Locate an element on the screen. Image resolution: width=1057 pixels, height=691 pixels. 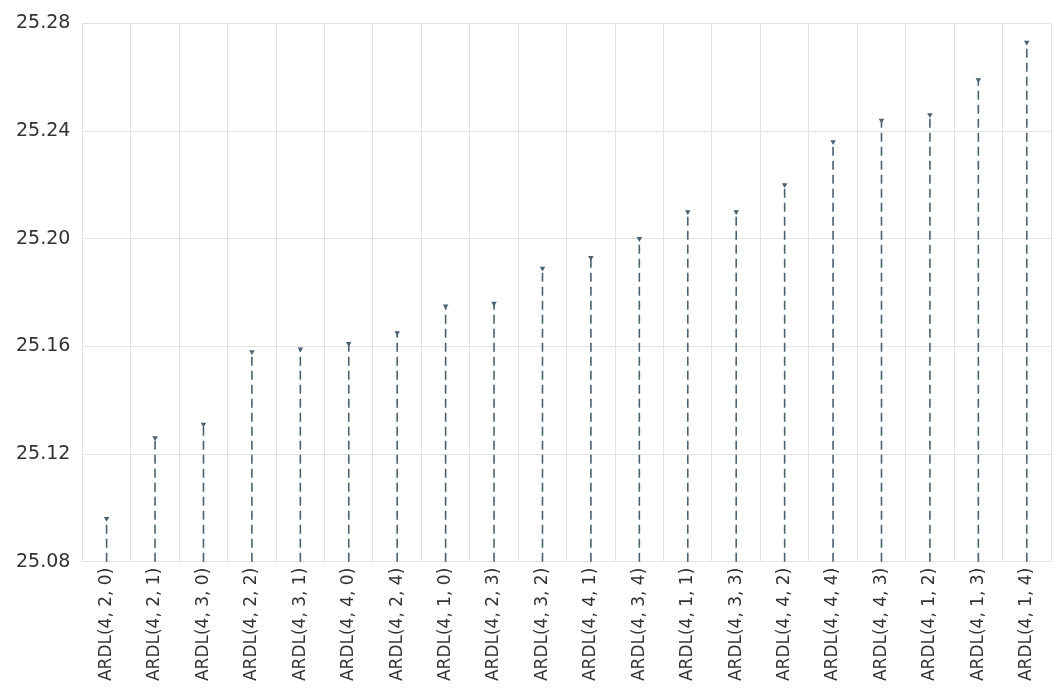
x-tick-label: ARDL(4, 3, 4) is located at coordinates (637, 624).